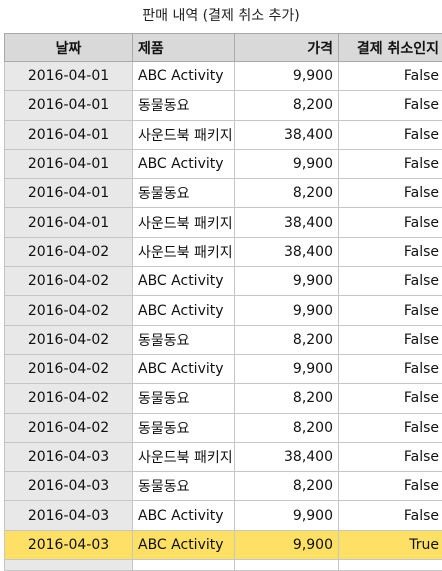 The width and height of the screenshot is (442, 571). Describe the element at coordinates (287, 48) in the screenshot. I see `column-header-price: 가격` at that location.